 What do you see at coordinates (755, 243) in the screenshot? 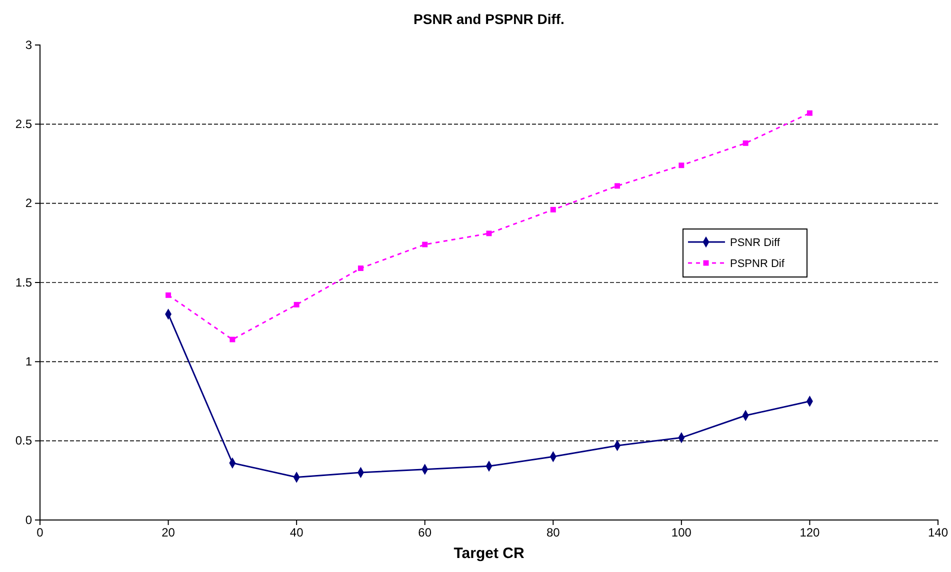
I see `legend-label: PSNR Diff` at bounding box center [755, 243].